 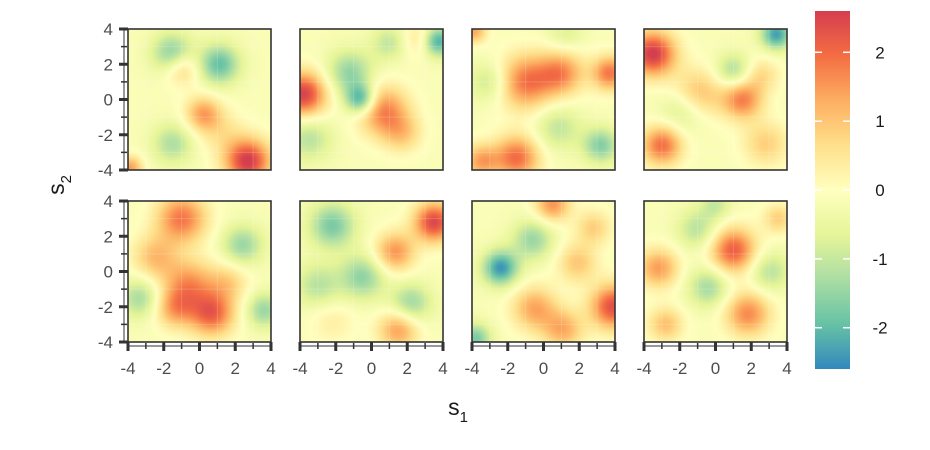 I want to click on colorbar-tick-label: -2, so click(x=879, y=328).